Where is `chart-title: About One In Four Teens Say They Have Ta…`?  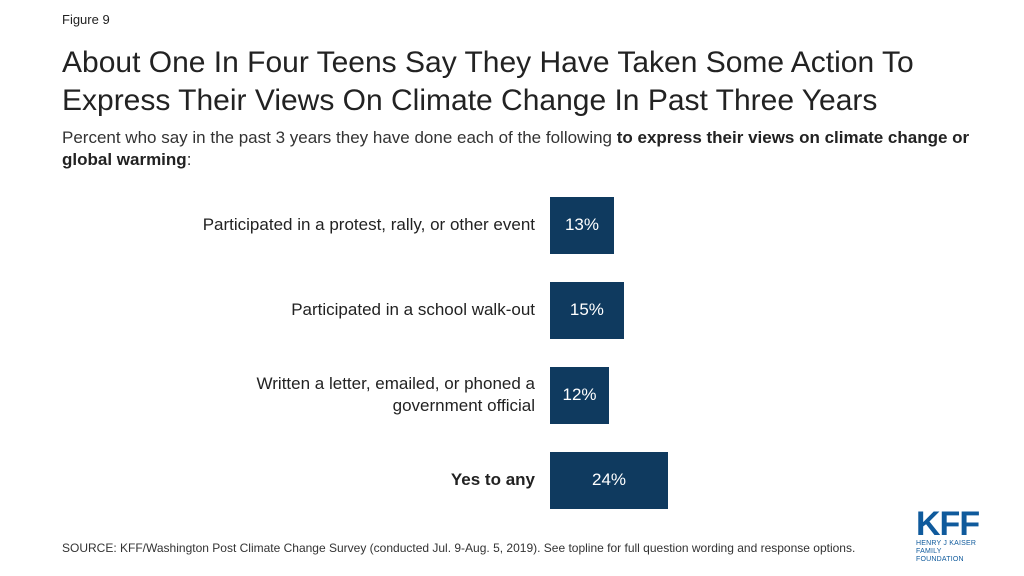
chart-title: About One In Four Teens Say They Have Ta… is located at coordinates (488, 81).